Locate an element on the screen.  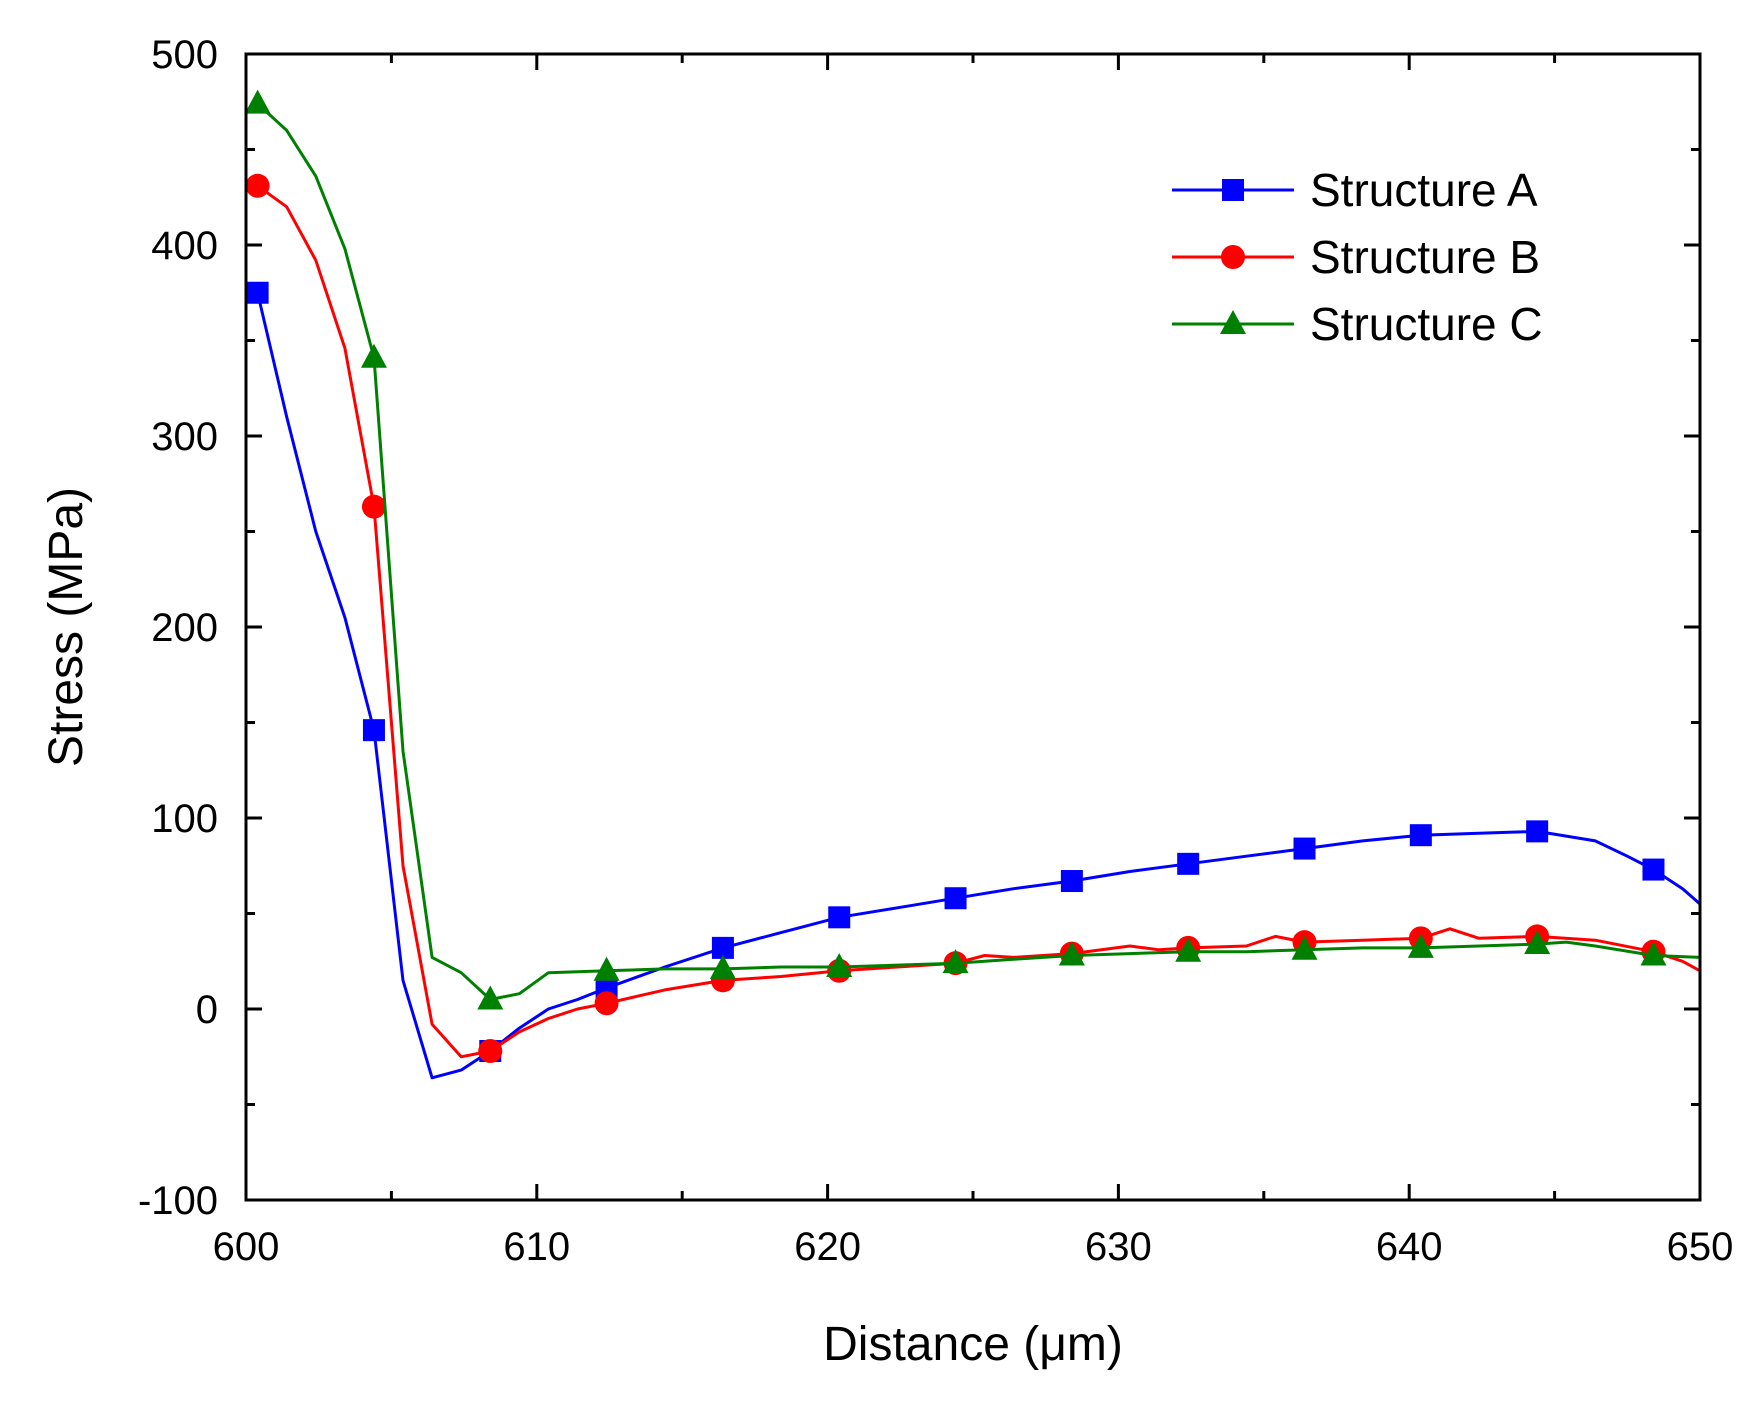
x-tick-label: 650 is located at coordinates (1700, 1247).